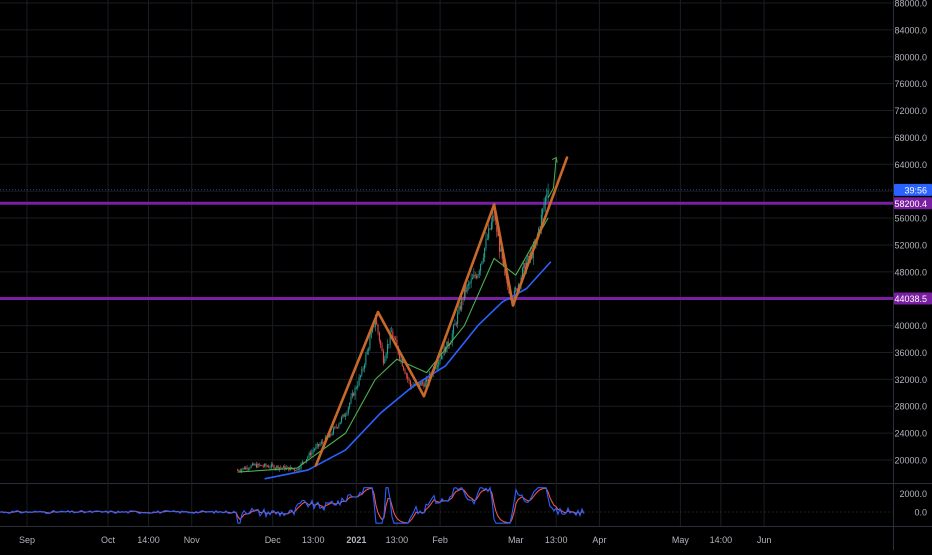 The width and height of the screenshot is (932, 555). Describe the element at coordinates (910, 165) in the screenshot. I see `y-tick-label: 64000.0` at that location.